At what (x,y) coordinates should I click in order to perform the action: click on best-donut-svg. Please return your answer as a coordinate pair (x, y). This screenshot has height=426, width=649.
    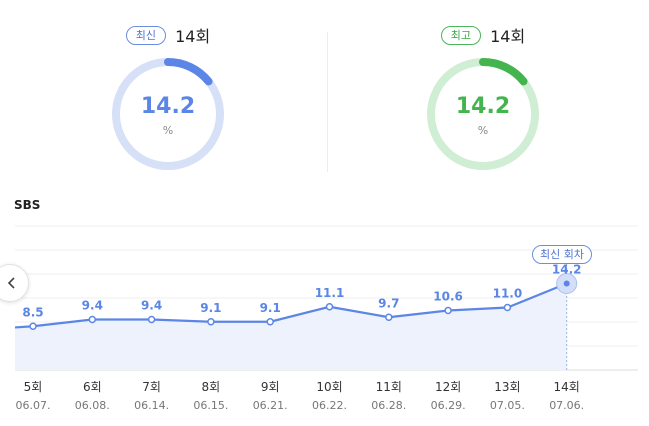
    Looking at the image, I should click on (483, 114).